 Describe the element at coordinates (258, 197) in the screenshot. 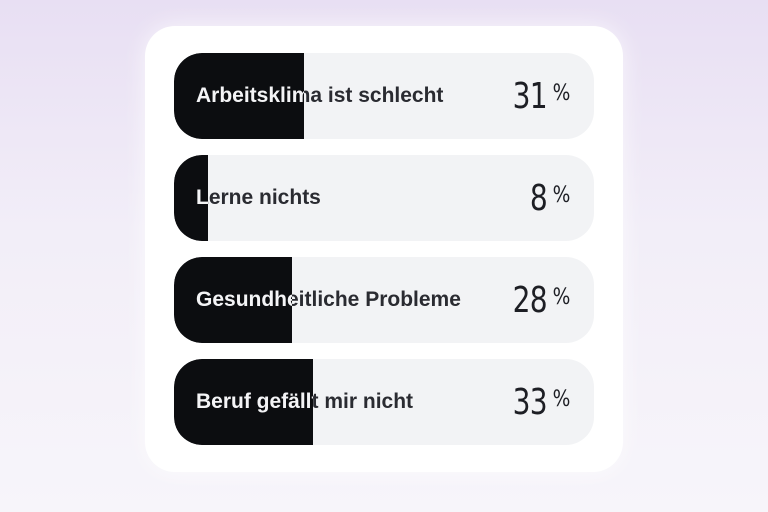

I see `poll-option-label: Lerne nichts` at that location.